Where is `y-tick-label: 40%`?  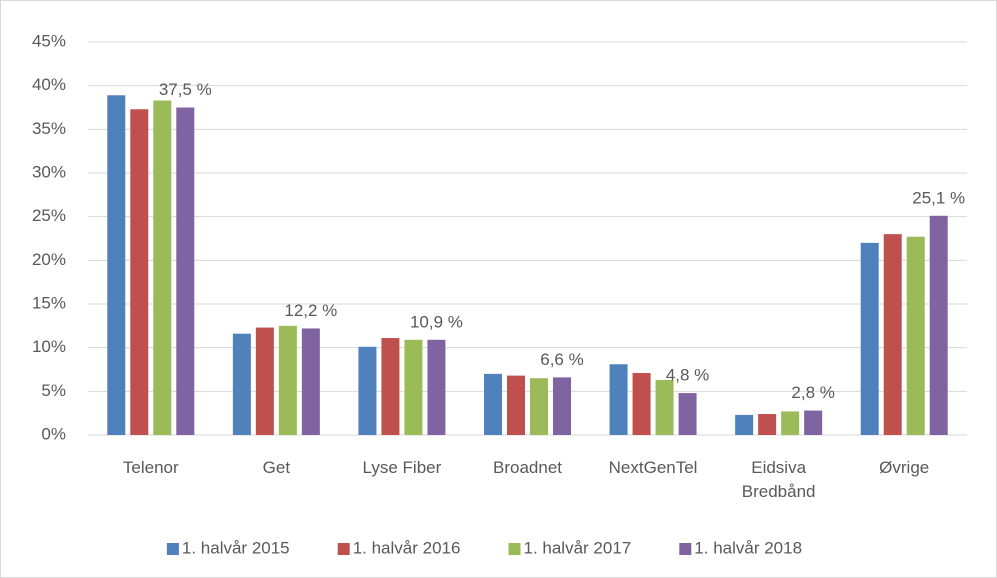
y-tick-label: 40% is located at coordinates (49, 84).